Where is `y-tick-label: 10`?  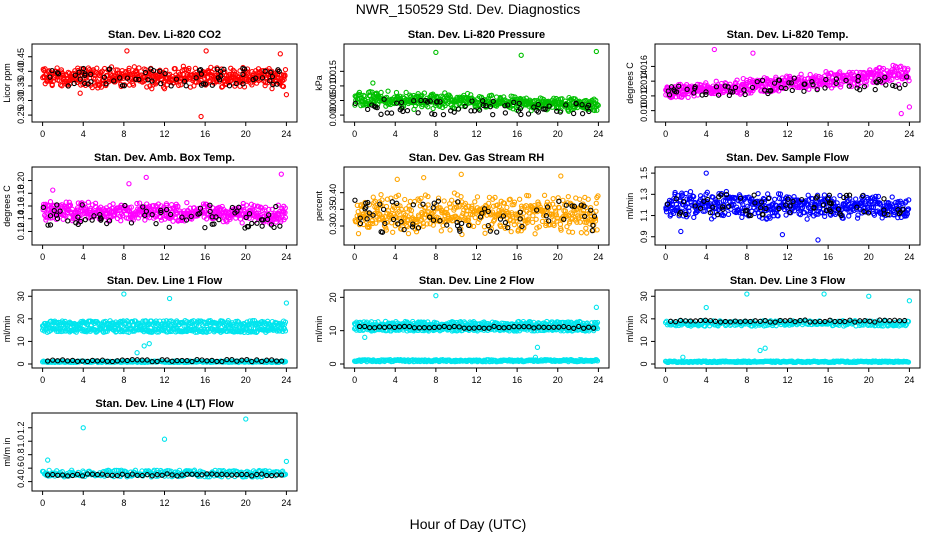 y-tick-label: 10 is located at coordinates (21, 341).